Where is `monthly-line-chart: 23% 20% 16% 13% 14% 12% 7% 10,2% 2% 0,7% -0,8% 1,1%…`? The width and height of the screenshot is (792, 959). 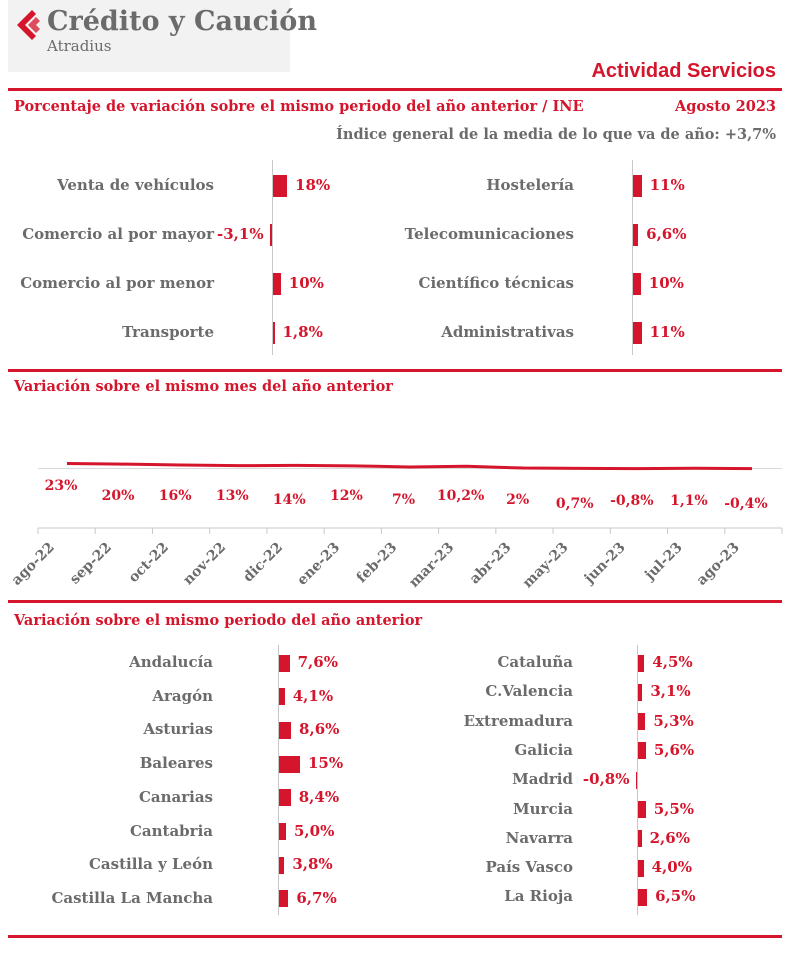
monthly-line-chart: 23% 20% 16% 13% 14% 12% 7% 10,2% 2% 0,7% -0,8% 1,1%… is located at coordinates (396, 526).